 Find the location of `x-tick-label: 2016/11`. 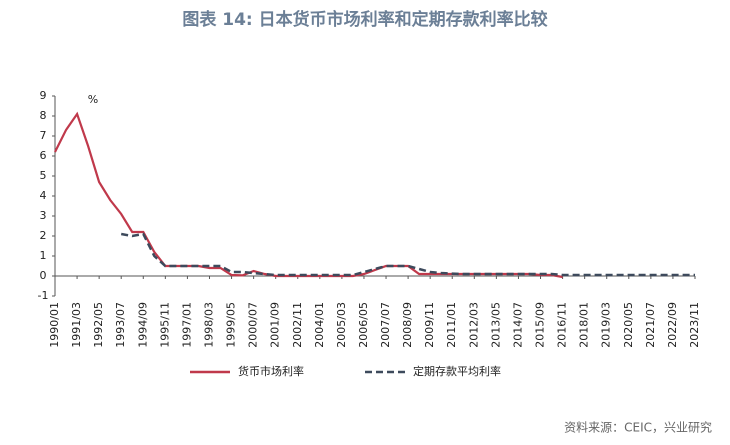

x-tick-label: 2016/11 is located at coordinates (562, 325).